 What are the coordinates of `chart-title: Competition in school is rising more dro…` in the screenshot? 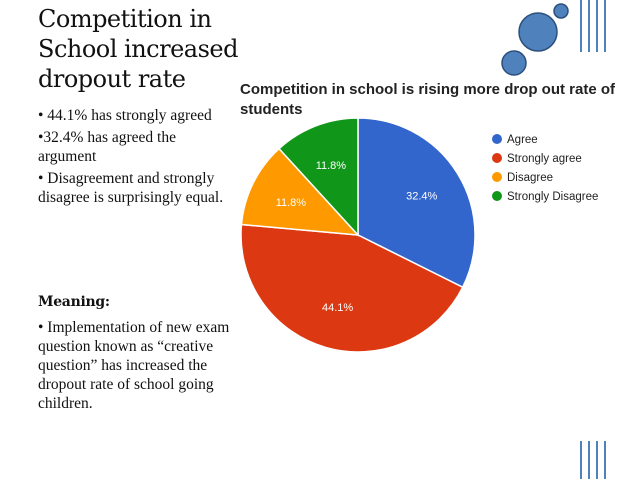 It's located at (428, 99).